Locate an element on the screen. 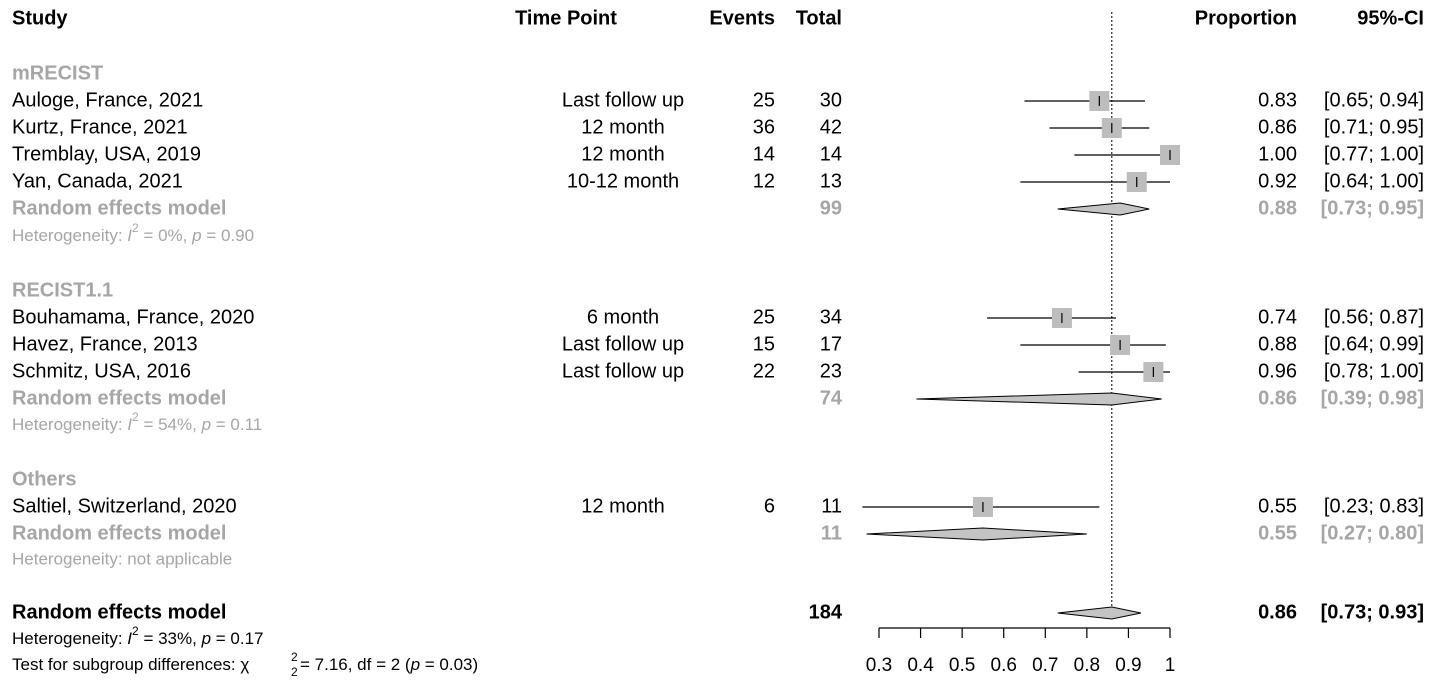 Image resolution: width=1442 pixels, height=683 pixels. pooled-proportion: 0.86 is located at coordinates (1277, 398).